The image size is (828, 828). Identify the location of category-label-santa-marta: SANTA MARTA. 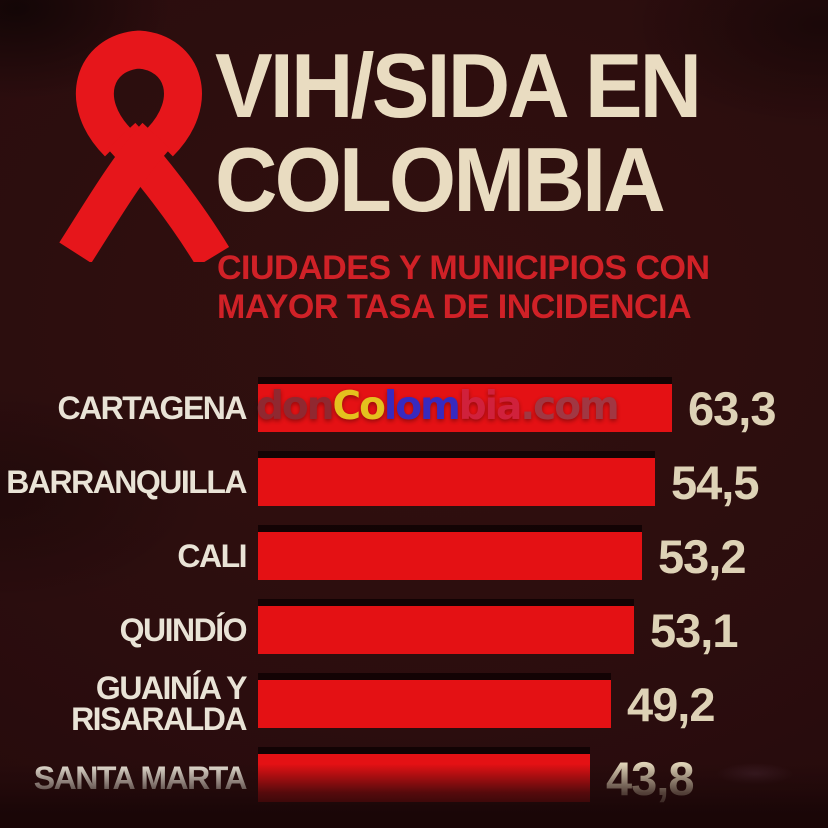
(124, 777).